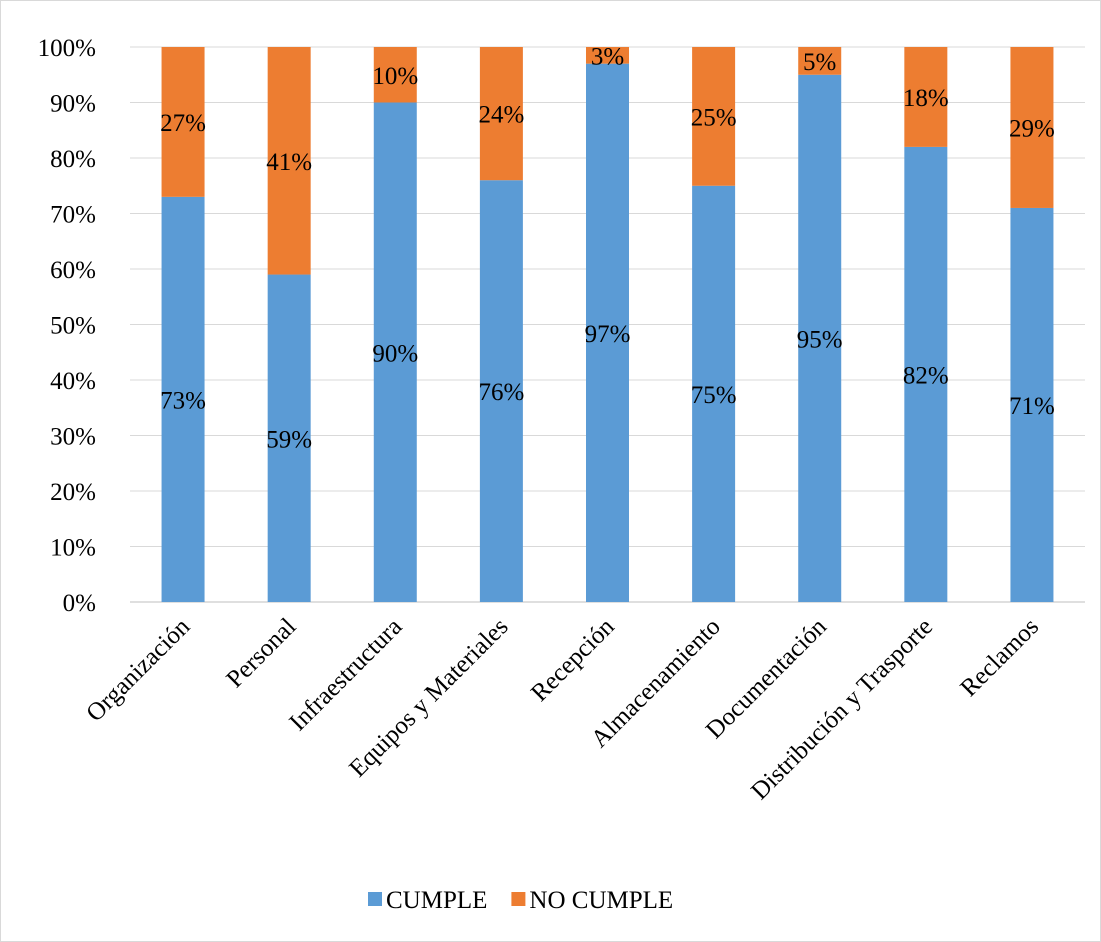  I want to click on y-axis-ticks: 0% 10% 20% 30% 40% 50% 60% 70% 80% 90% 100%, so click(67, 326).